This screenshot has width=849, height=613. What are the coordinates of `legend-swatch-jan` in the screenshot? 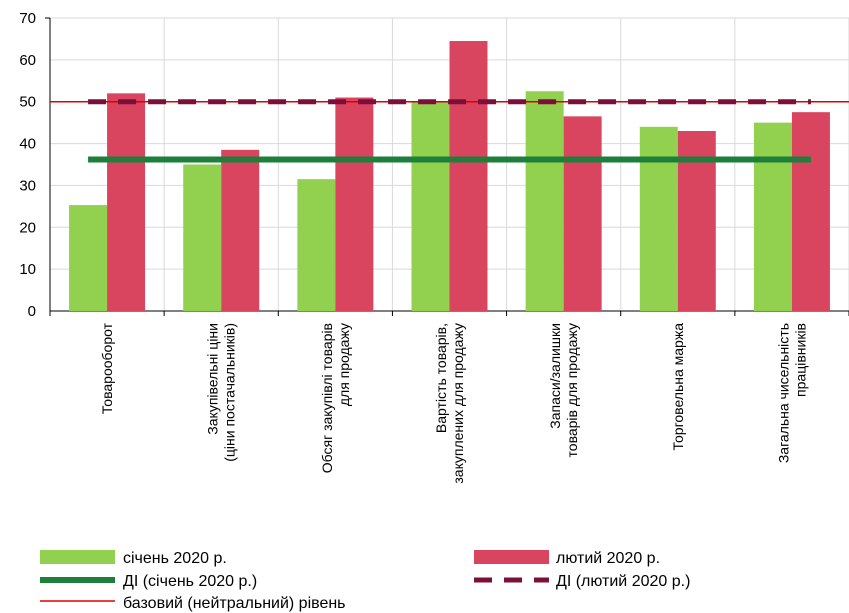 It's located at (77, 557).